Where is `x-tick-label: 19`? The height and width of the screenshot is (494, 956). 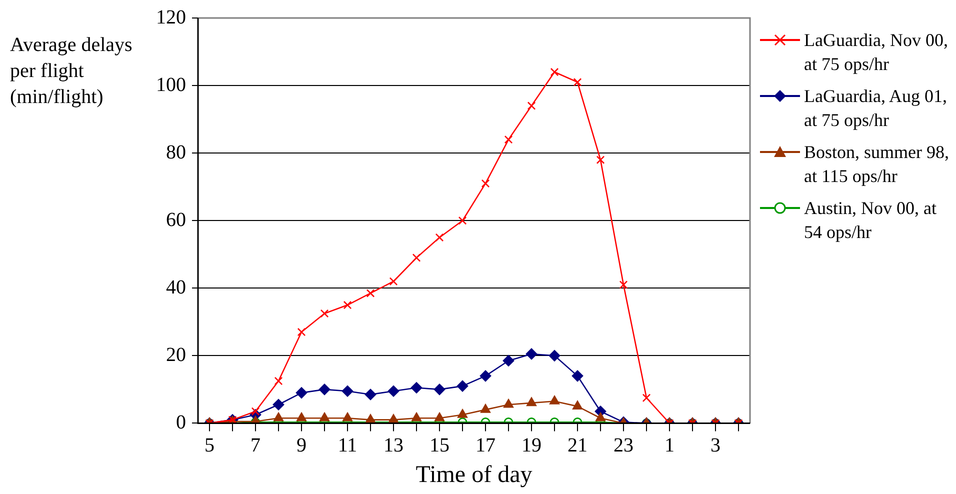
x-tick-label: 19 is located at coordinates (532, 445).